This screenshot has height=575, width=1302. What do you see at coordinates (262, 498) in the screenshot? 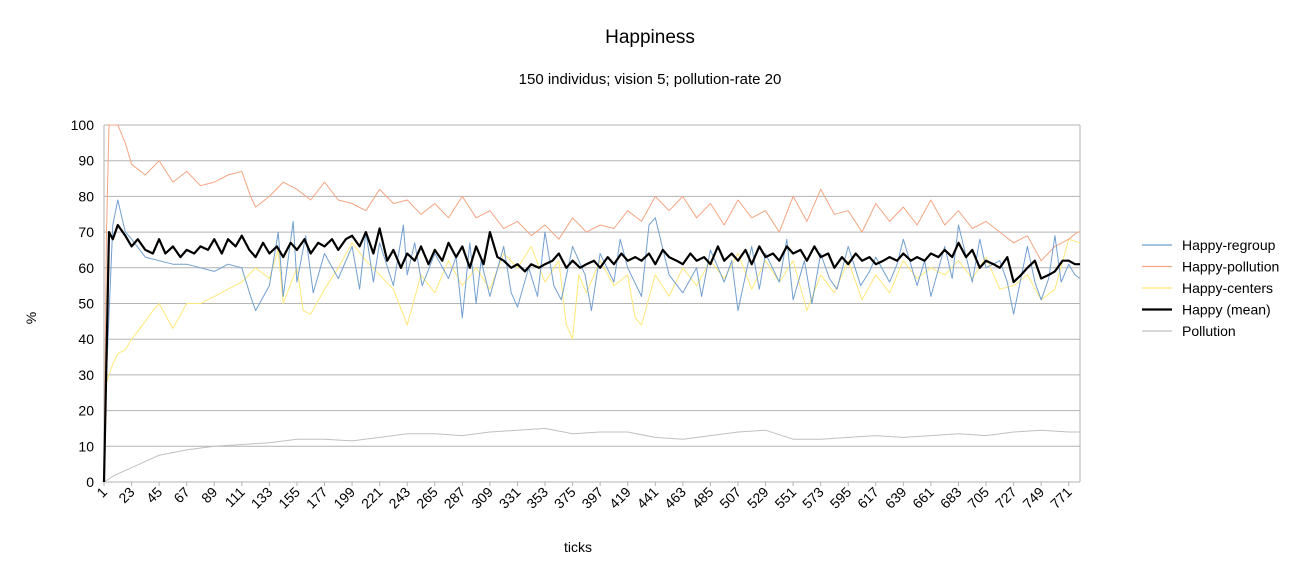
I see `x-tick-label: 133` at bounding box center [262, 498].